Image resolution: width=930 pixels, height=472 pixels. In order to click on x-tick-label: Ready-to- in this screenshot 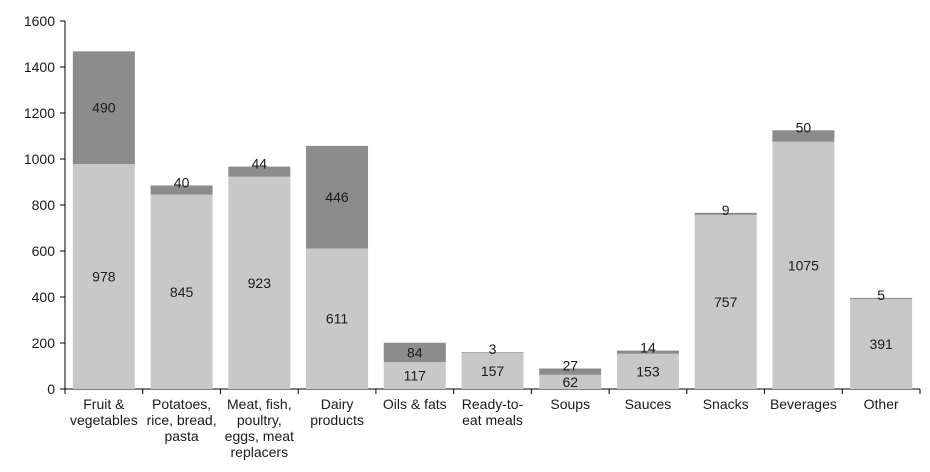, I will do `click(493, 404)`.